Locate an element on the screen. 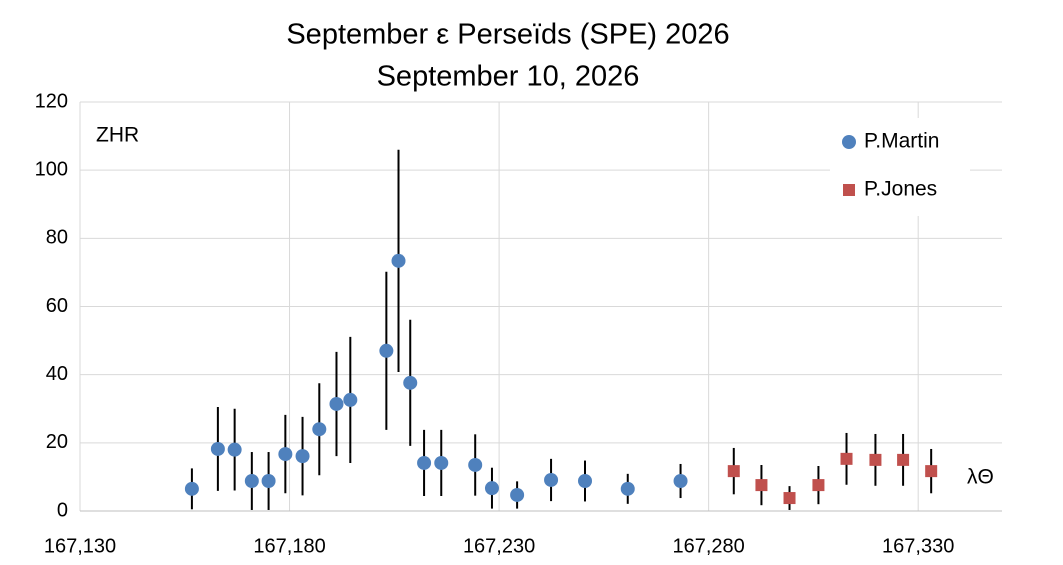 The image size is (1063, 565). x-tick-label: 167,230 is located at coordinates (499, 546).